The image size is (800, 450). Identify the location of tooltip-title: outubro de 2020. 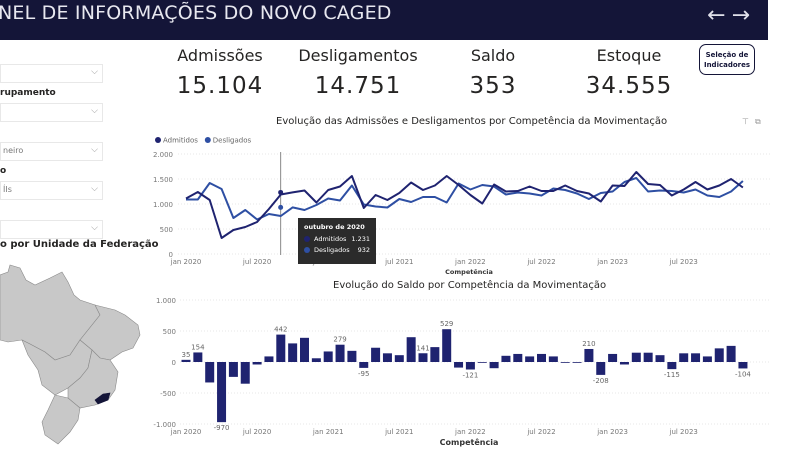
(334, 227).